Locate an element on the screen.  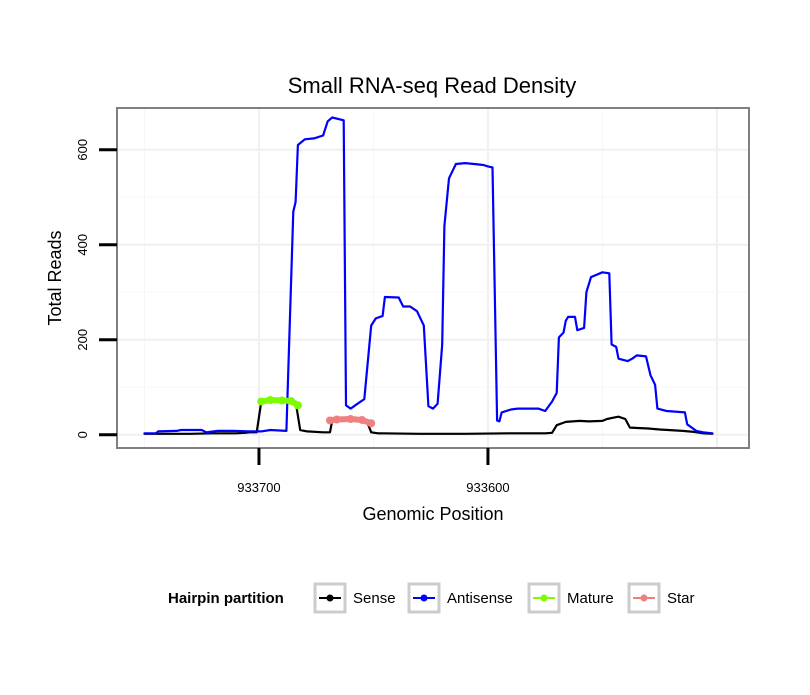
y-axis-label: Total Reads is located at coordinates (55, 277).